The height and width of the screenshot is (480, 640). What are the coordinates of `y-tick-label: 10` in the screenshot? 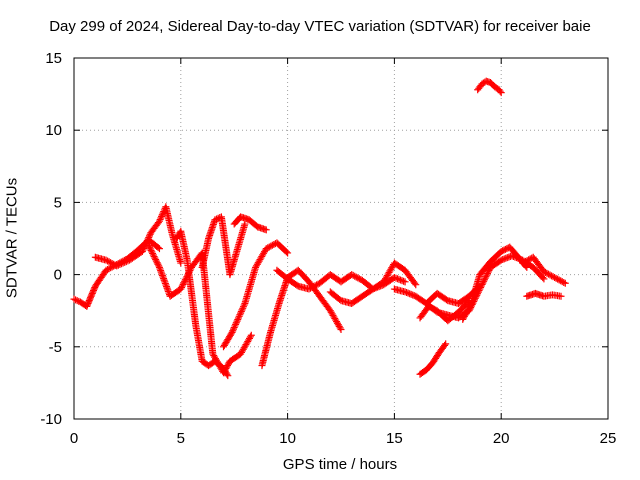 It's located at (53, 130).